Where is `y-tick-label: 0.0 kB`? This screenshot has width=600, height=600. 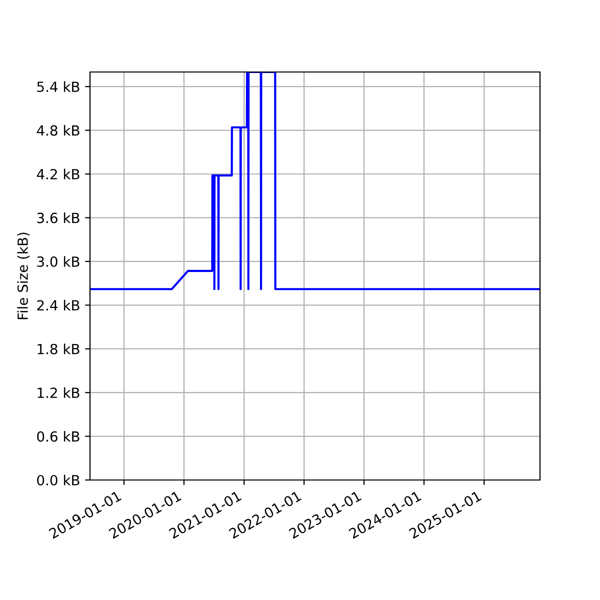
y-tick-label: 0.0 kB is located at coordinates (58, 480).